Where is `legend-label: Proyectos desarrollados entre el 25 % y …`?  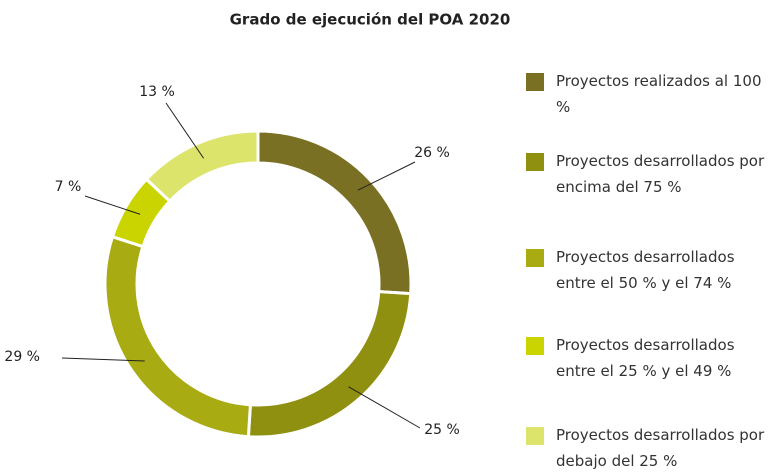
legend-label: Proyectos desarrollados entre el 25 % y … is located at coordinates (645, 358).